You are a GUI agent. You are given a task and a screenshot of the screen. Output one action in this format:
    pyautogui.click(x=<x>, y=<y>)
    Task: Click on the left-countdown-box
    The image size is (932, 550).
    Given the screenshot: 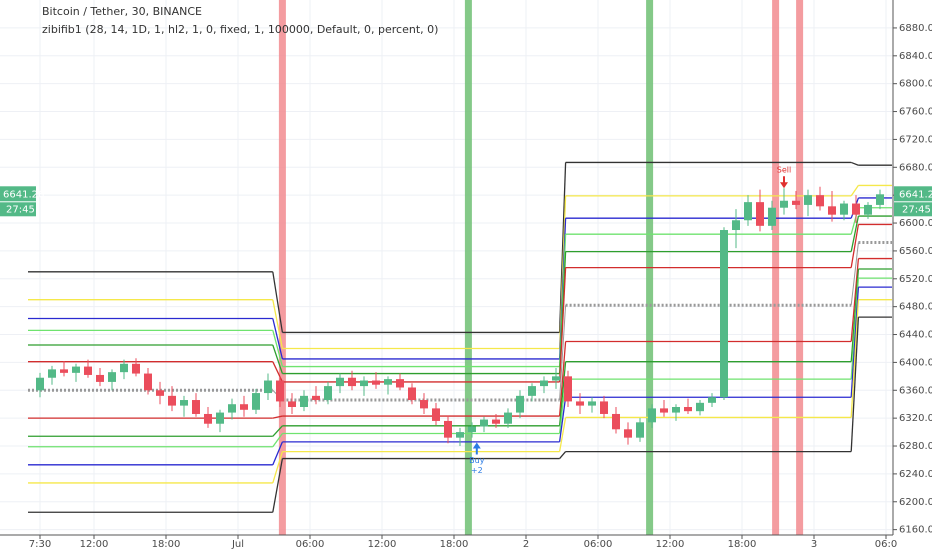 What is the action you would take?
    pyautogui.click(x=18, y=209)
    